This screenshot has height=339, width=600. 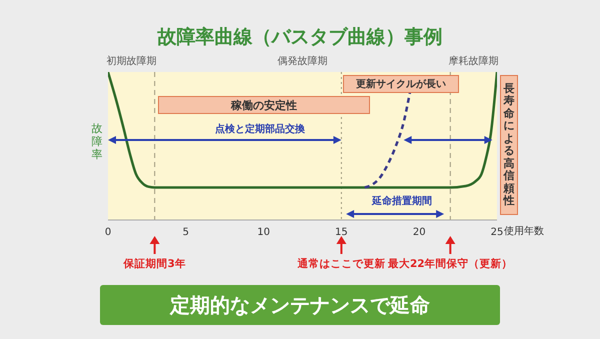 What do you see at coordinates (524, 231) in the screenshot?
I see `x-axis-title: 使用年数` at bounding box center [524, 231].